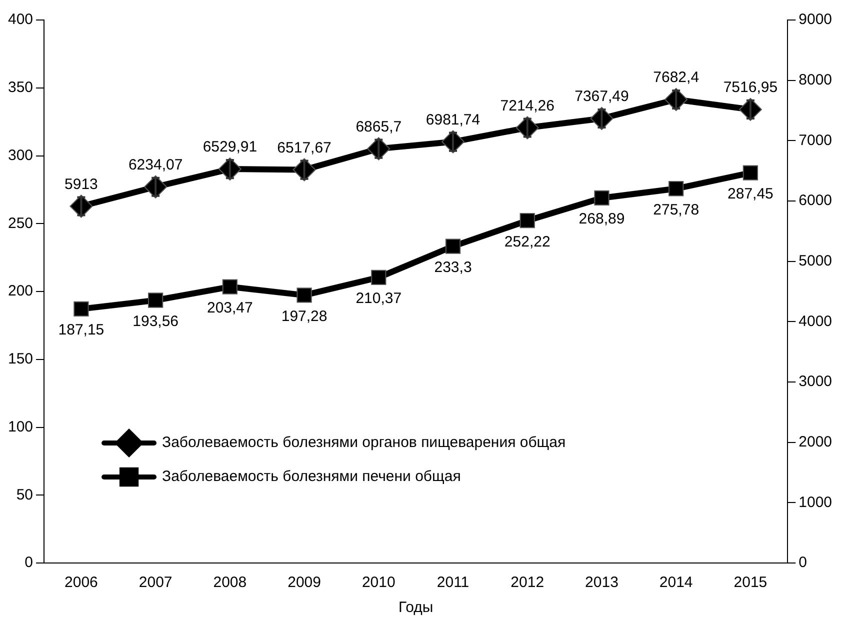  Describe the element at coordinates (802, 563) in the screenshot. I see `y2-tick-label: 0` at that location.